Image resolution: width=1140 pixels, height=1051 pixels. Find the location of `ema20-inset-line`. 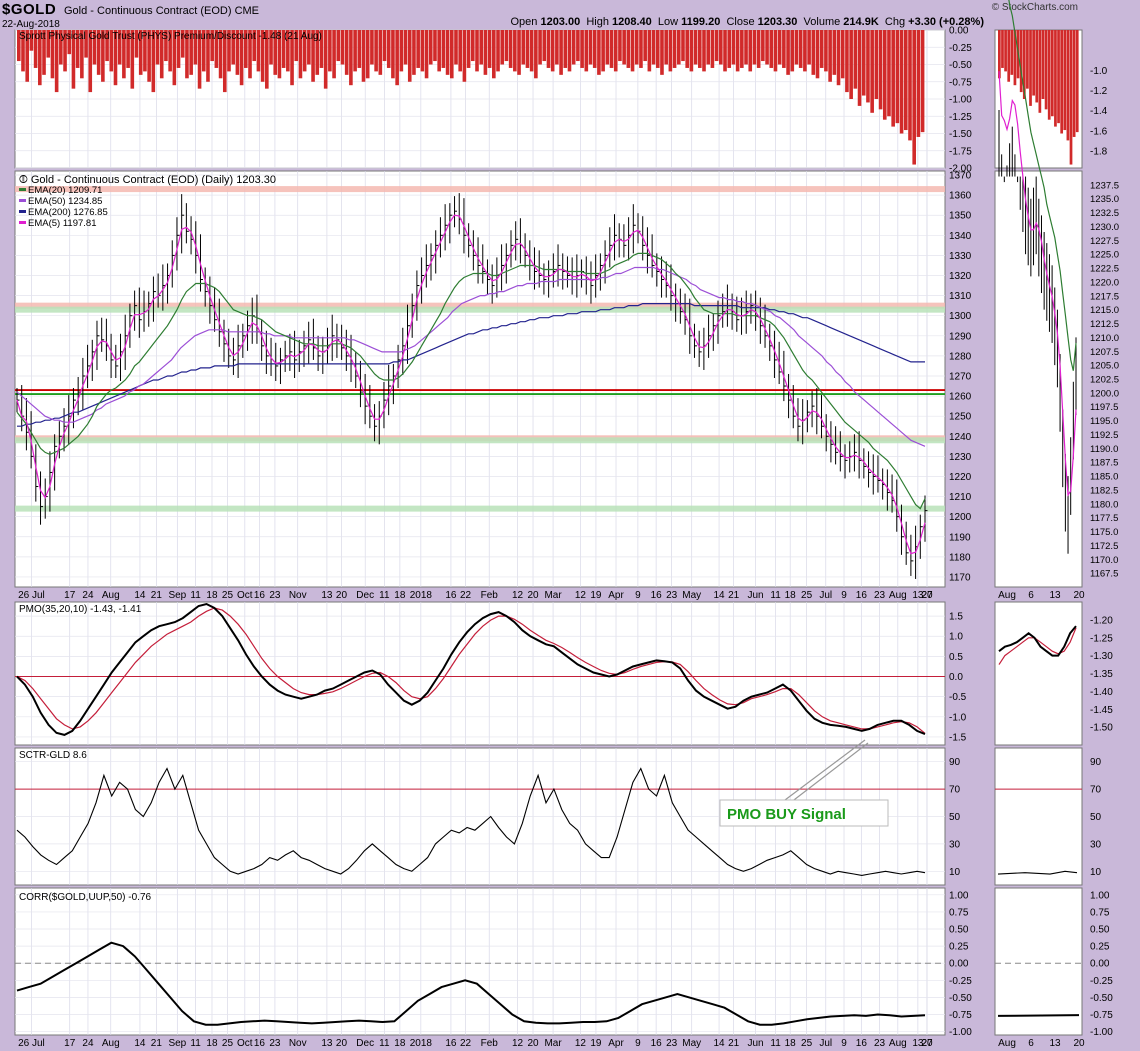

ema20-inset-line is located at coordinates (1042, 185).